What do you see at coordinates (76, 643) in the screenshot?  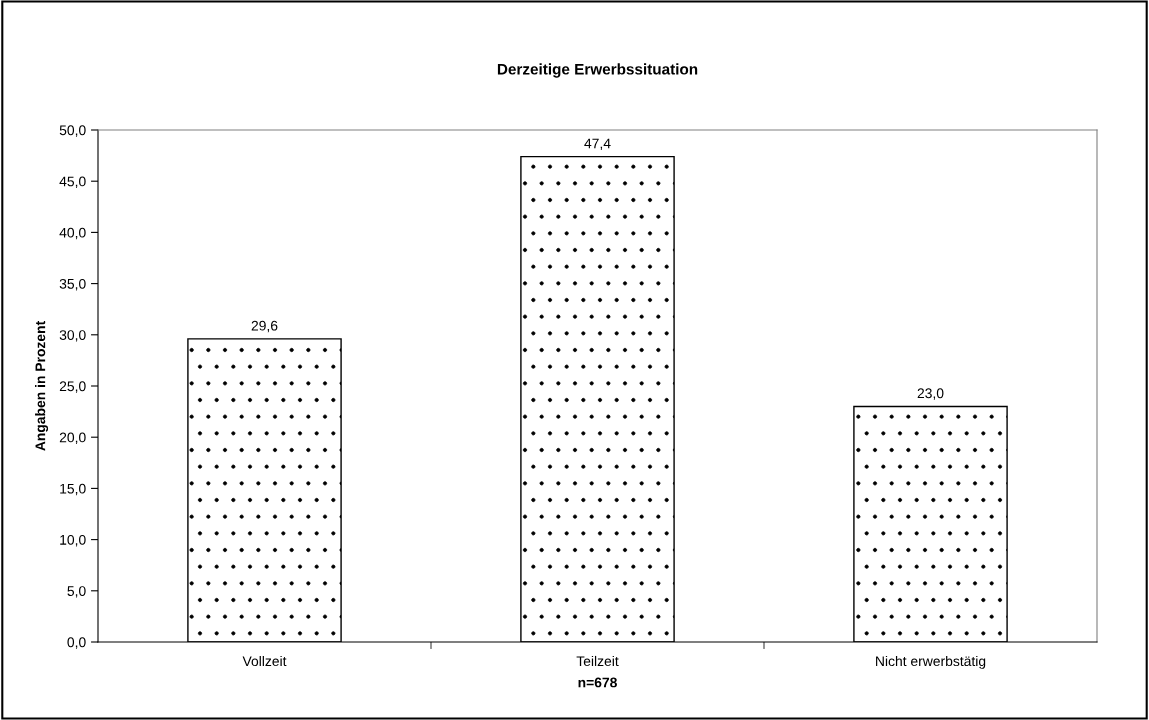 I see `y-tick-label: 0,0` at bounding box center [76, 643].